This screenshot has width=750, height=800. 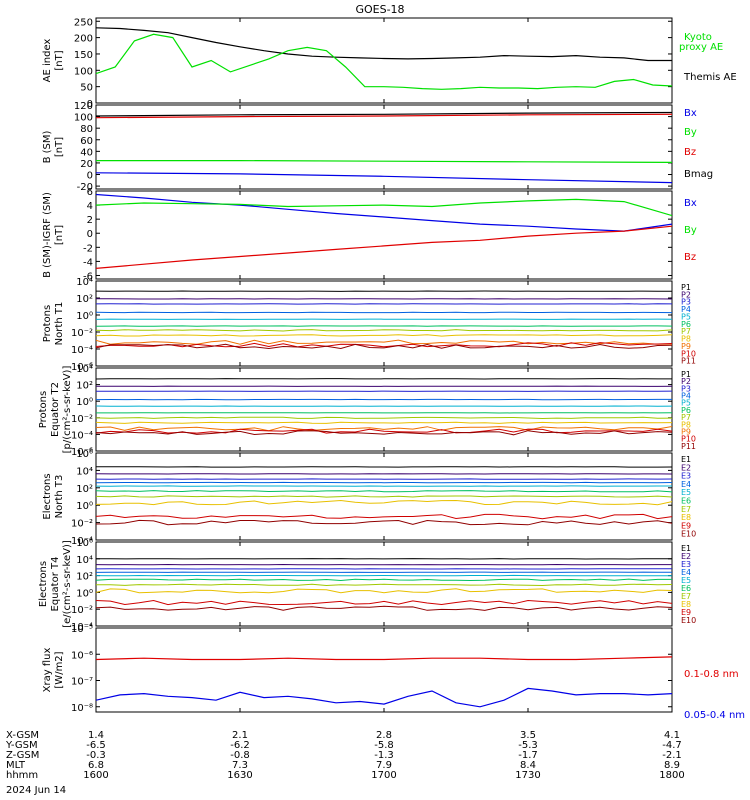 I want to click on ytick-label: 10⁻⁷, so click(x=82, y=682).